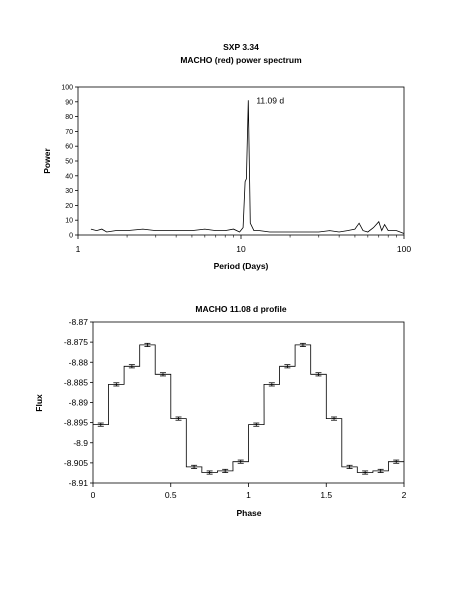  What do you see at coordinates (79, 483) in the screenshot?
I see `y-tick-label: -8.91` at bounding box center [79, 483].